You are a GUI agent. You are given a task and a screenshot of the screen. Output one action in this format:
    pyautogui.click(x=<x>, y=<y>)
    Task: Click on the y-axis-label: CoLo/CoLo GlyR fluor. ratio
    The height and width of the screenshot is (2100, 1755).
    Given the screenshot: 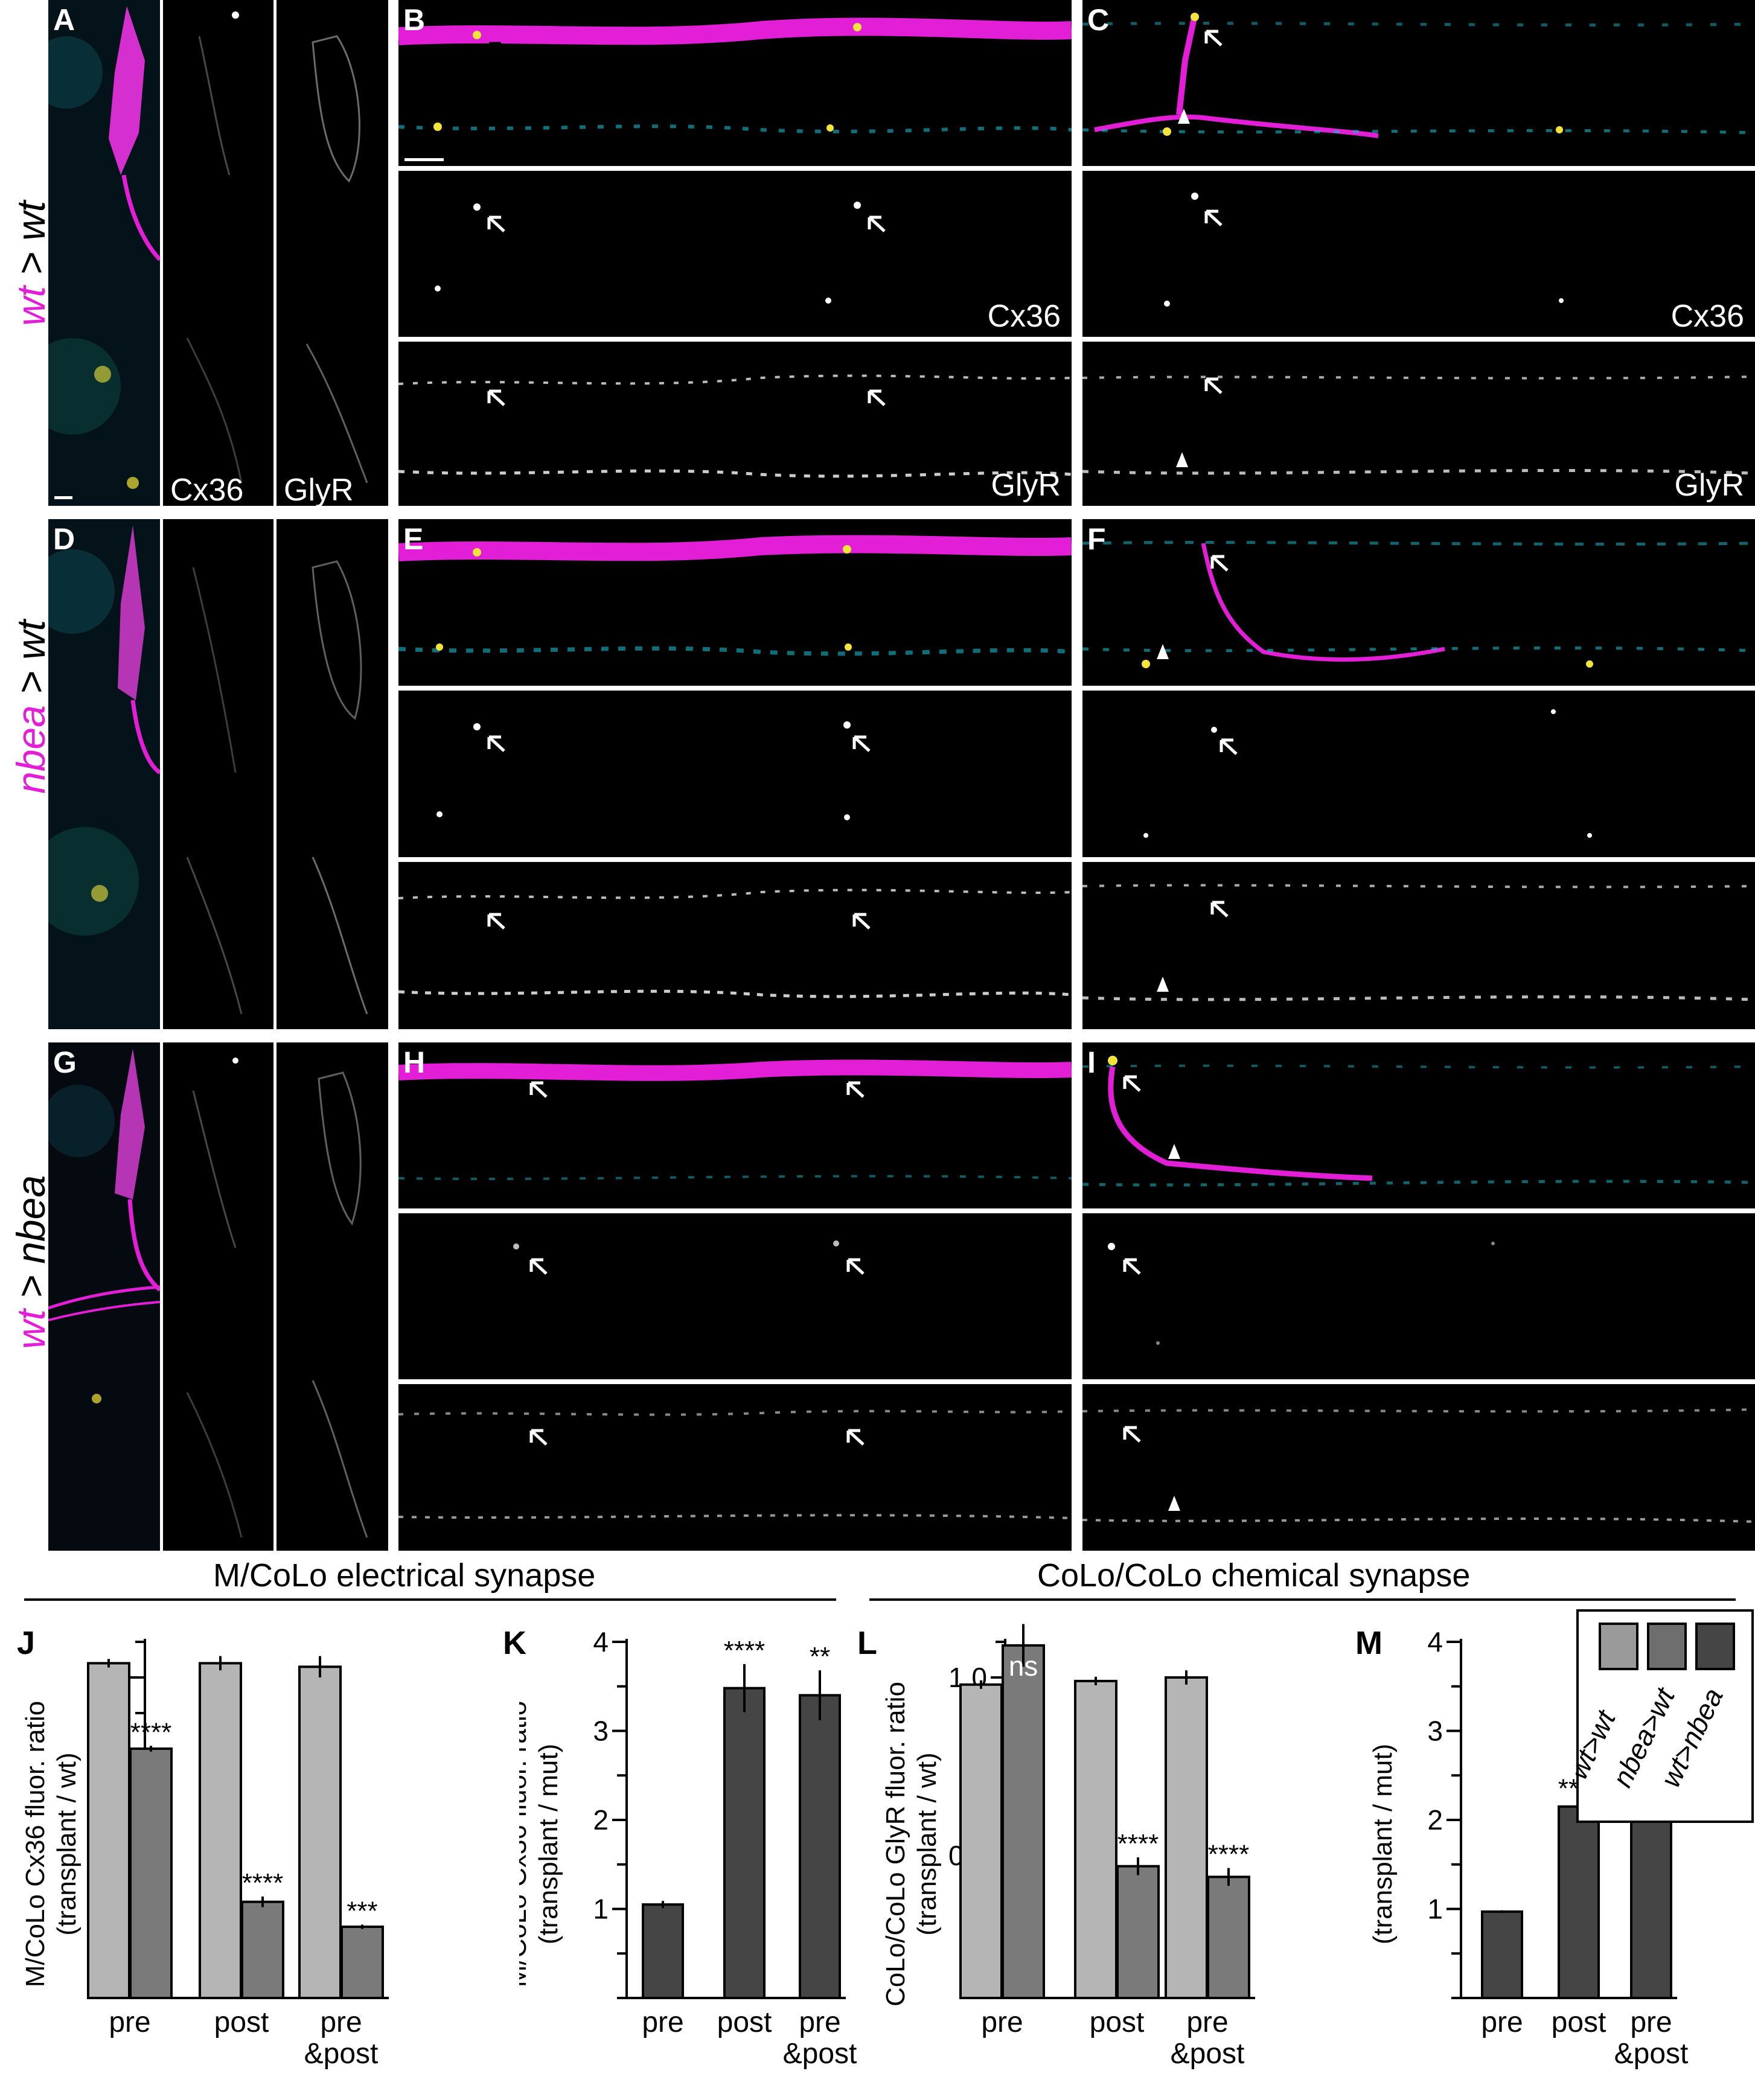 What is the action you would take?
    pyautogui.click(x=896, y=1844)
    